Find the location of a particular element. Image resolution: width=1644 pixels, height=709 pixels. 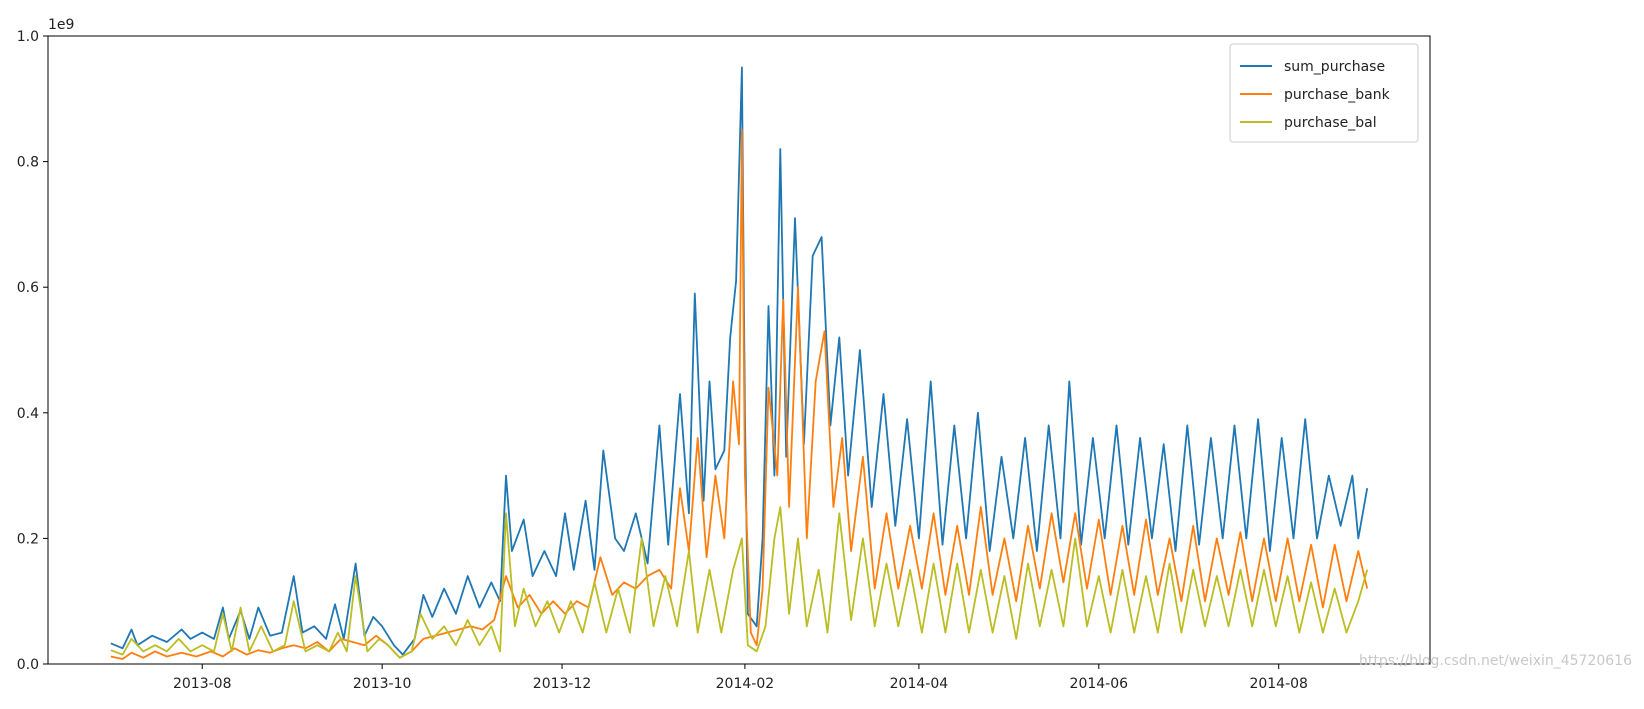

y-offset-label: 1e9 is located at coordinates (61, 25).